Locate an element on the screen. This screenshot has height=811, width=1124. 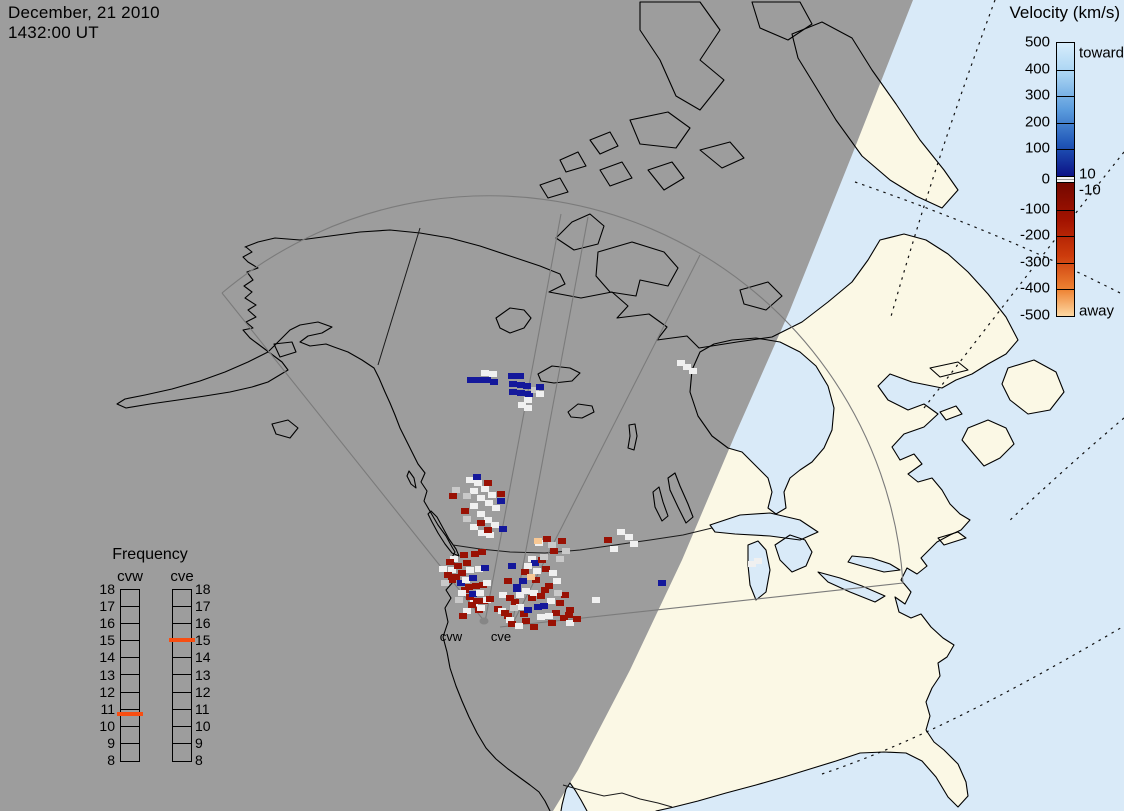
lake-ontario is located at coordinates (874, 564).